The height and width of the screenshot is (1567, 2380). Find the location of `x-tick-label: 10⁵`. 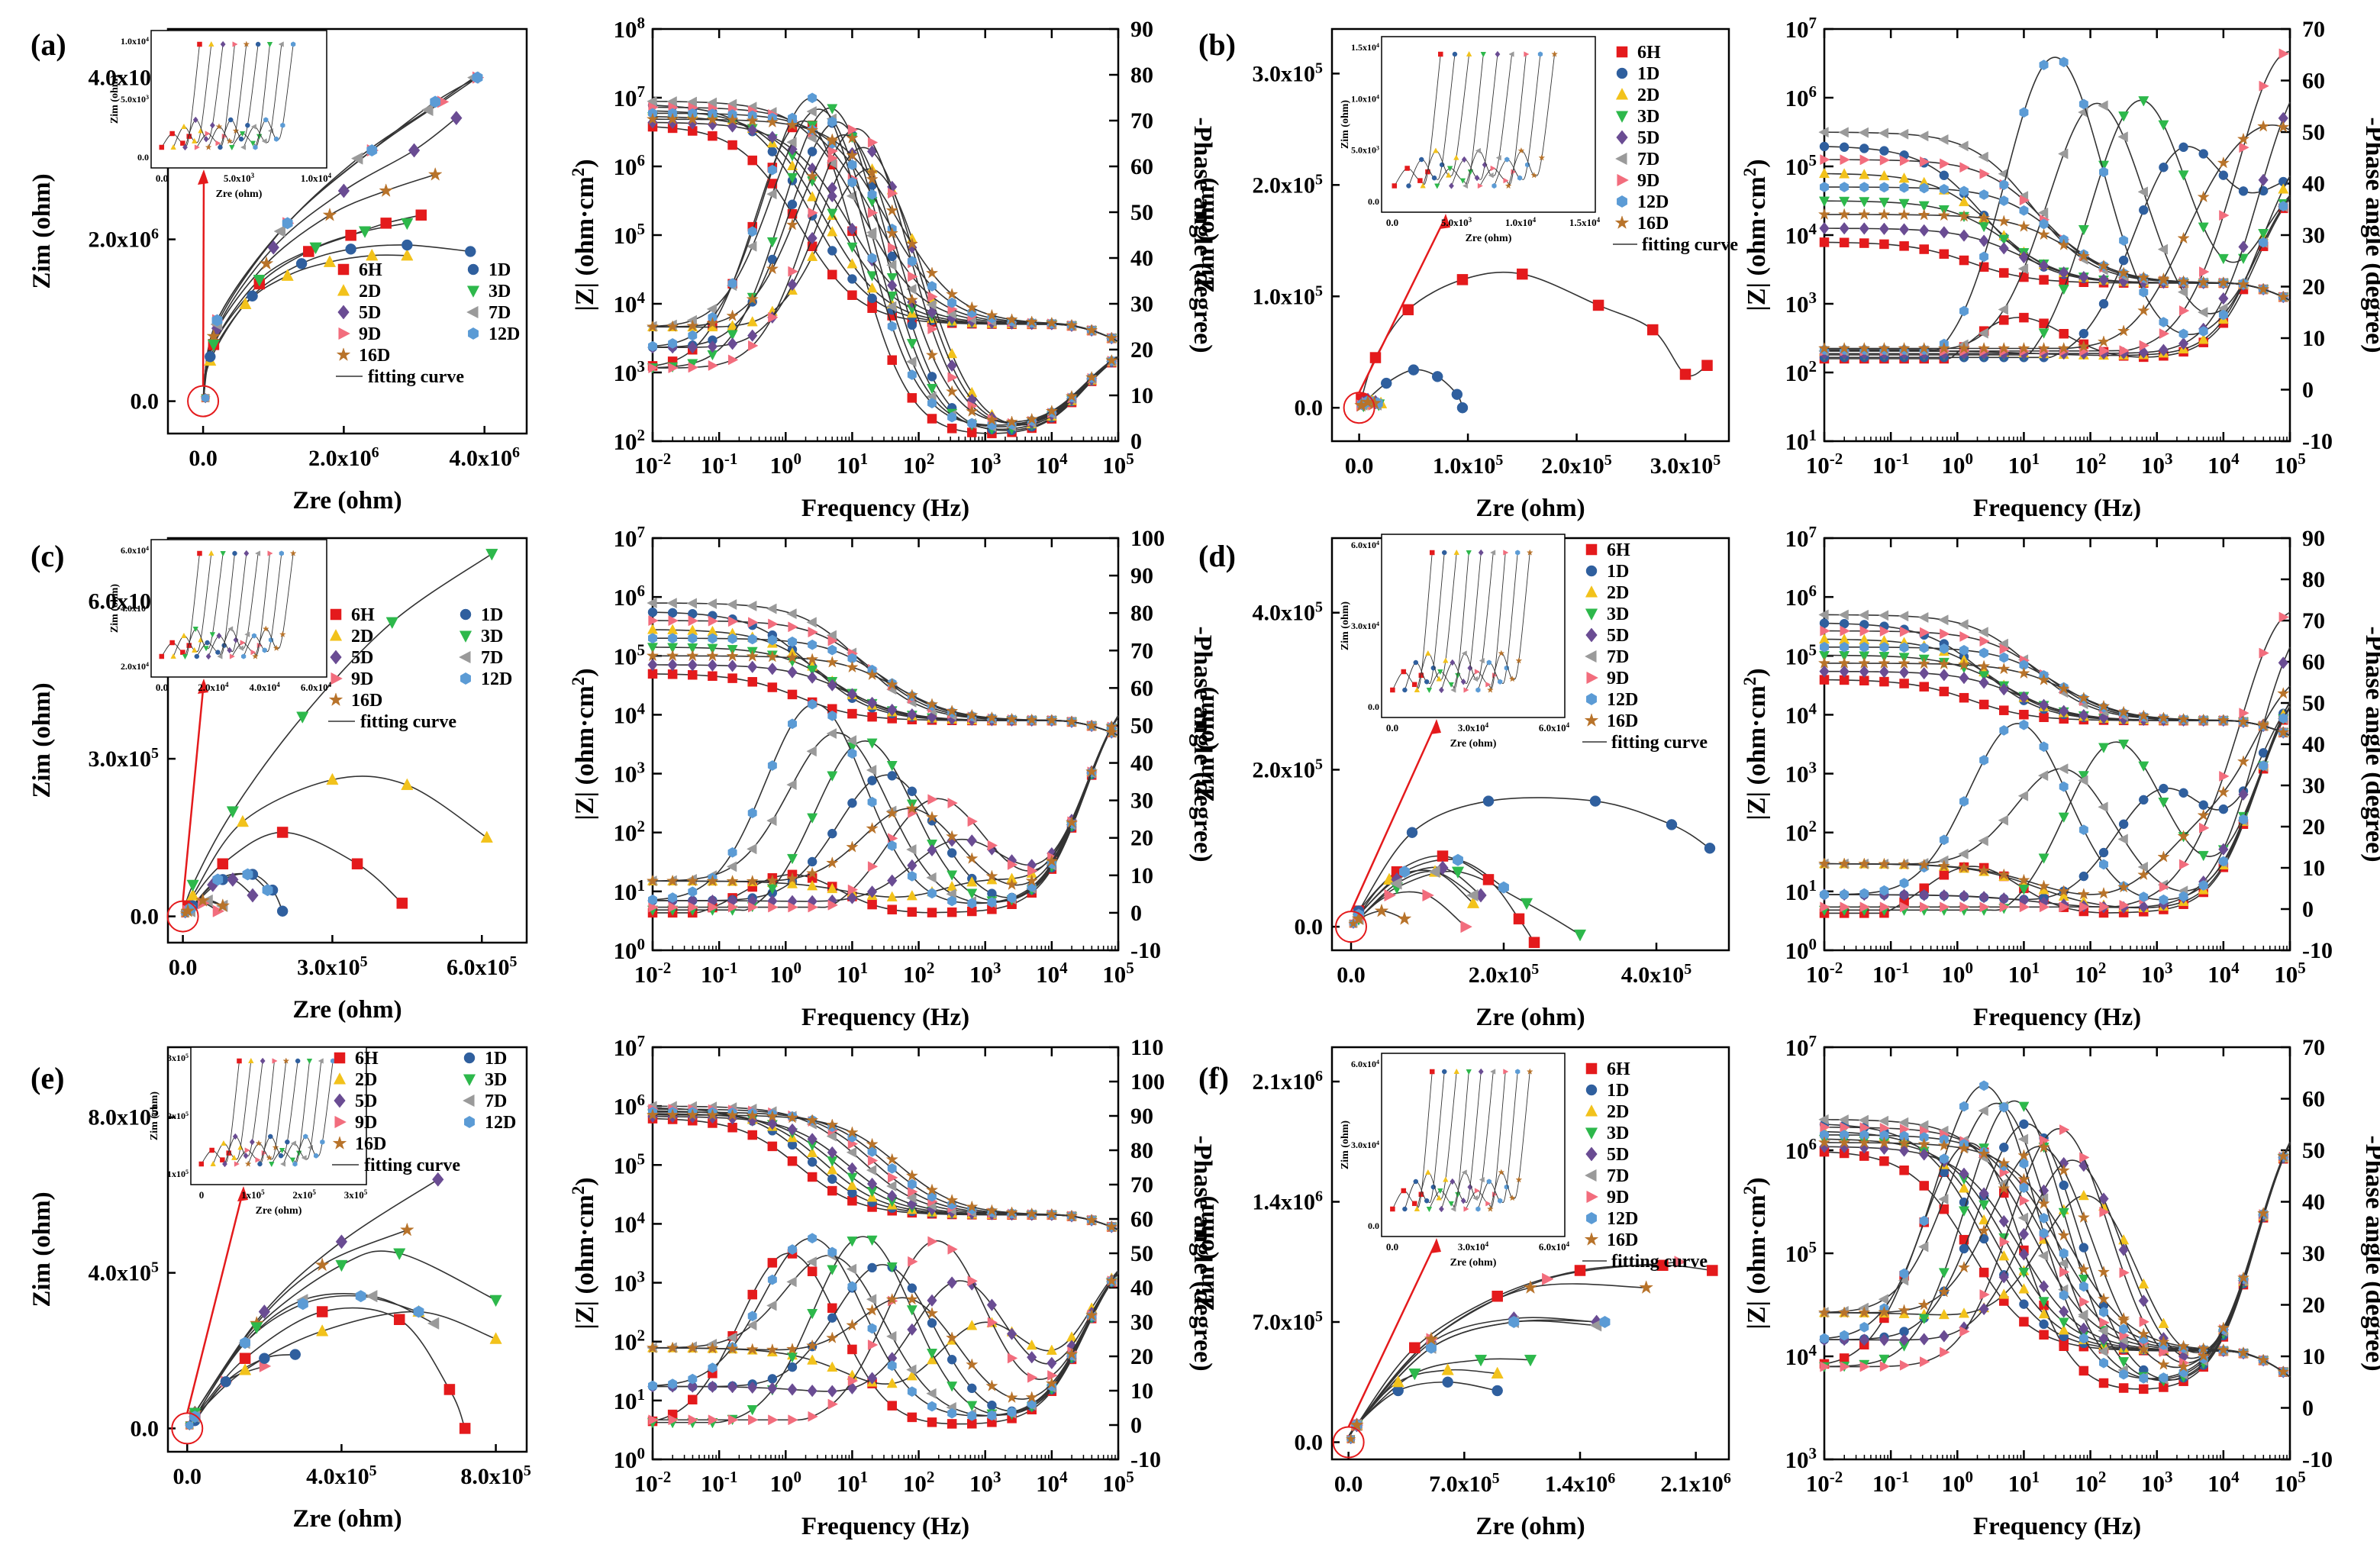

x-tick-label: 10⁵ is located at coordinates (2290, 464).